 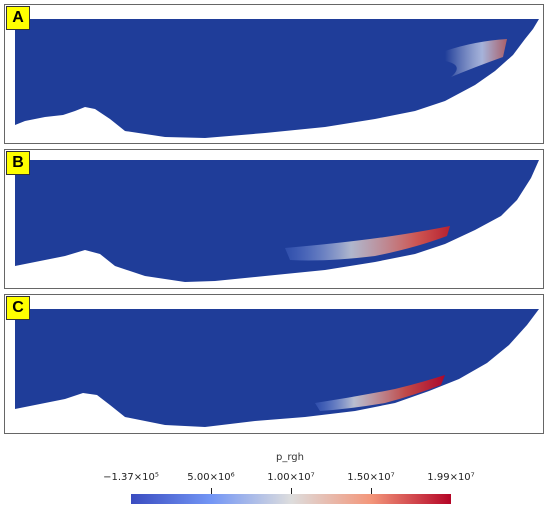 I want to click on panel-label-a: A, so click(x=18, y=18).